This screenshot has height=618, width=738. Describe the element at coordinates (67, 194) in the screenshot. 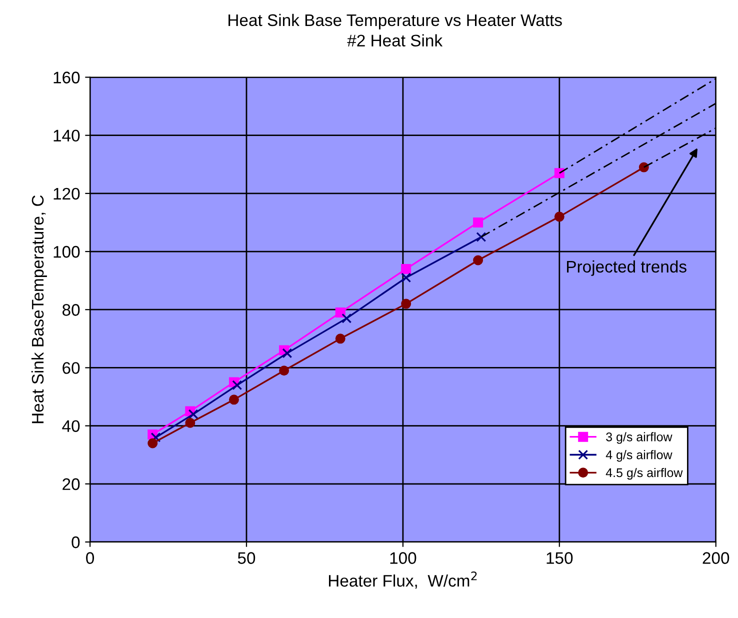

I see `y-tick-label: 120` at that location.